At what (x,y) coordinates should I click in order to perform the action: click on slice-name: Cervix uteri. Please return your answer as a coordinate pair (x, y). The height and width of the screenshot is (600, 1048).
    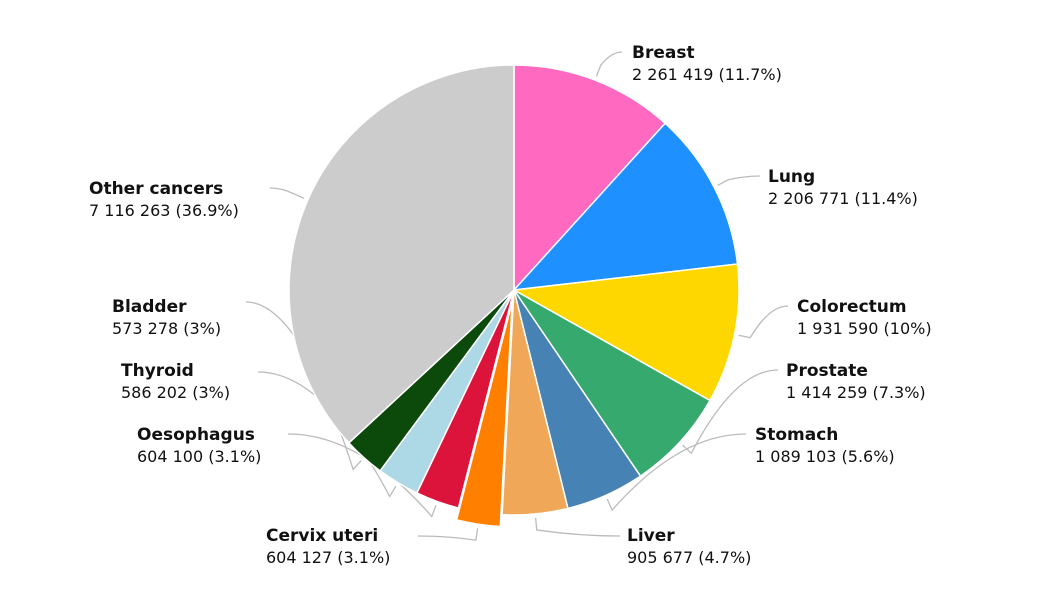
    Looking at the image, I should click on (322, 536).